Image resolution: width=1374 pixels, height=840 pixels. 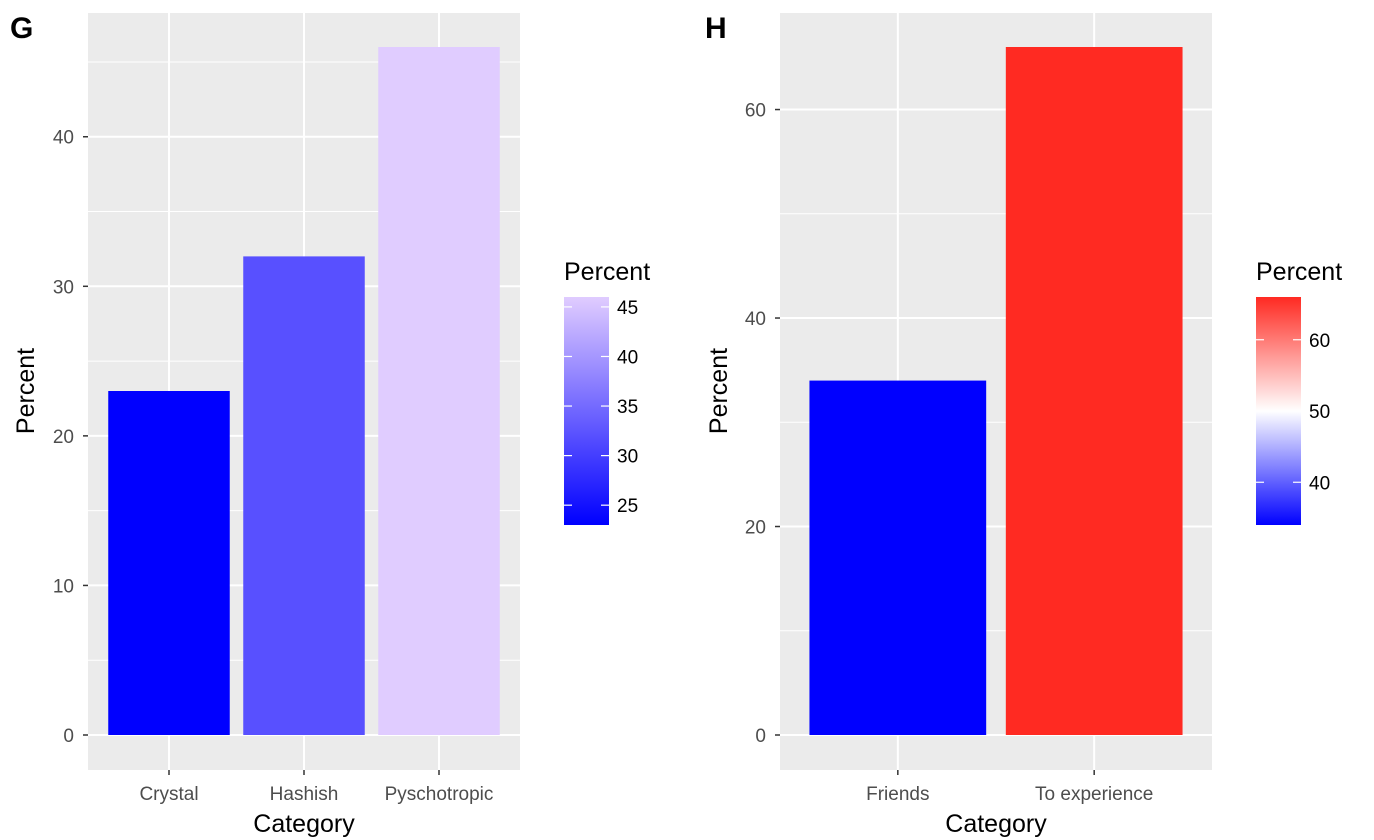 What do you see at coordinates (21, 28) in the screenshot?
I see `panel-tag: G` at bounding box center [21, 28].